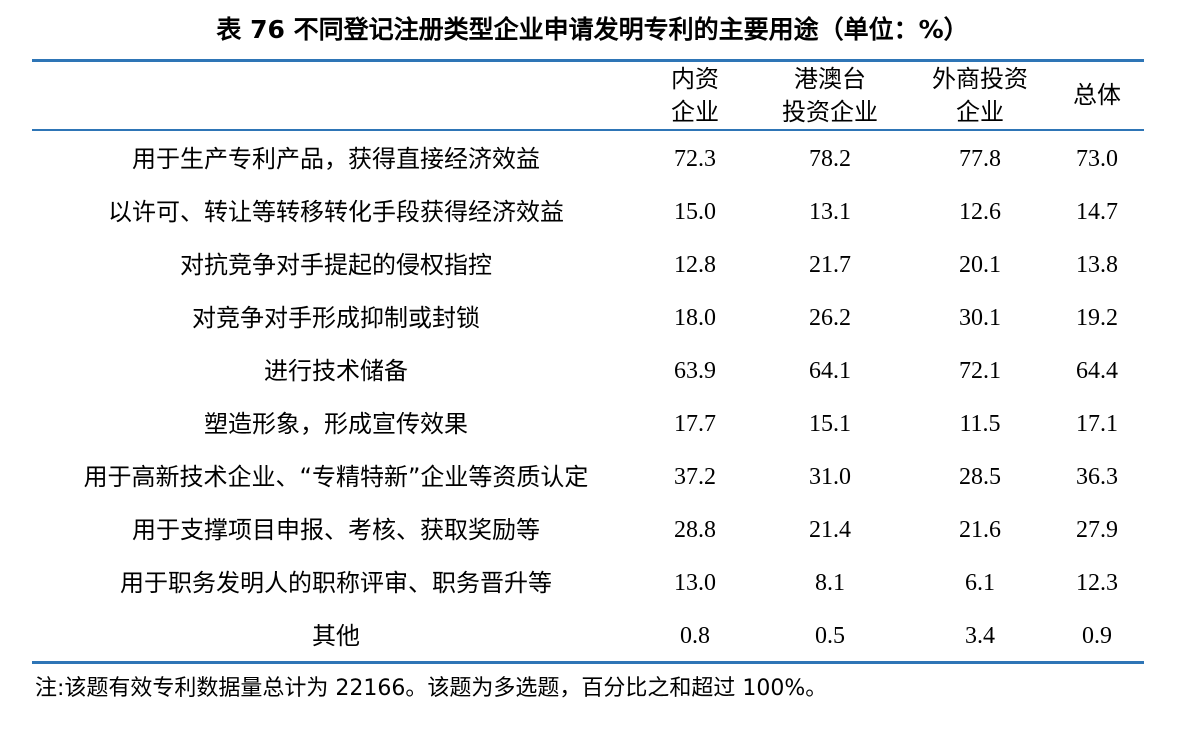 Image resolution: width=1185 pixels, height=735 pixels. I want to click on table-cell: 64.4, so click(1097, 371).